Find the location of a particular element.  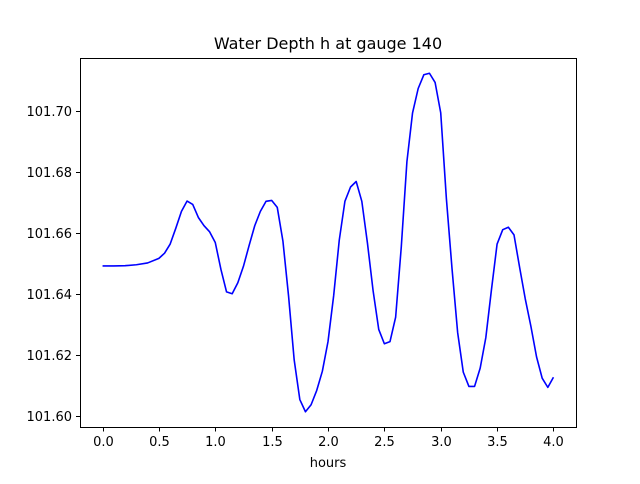

x-tick-label: 0.5 is located at coordinates (159, 442).